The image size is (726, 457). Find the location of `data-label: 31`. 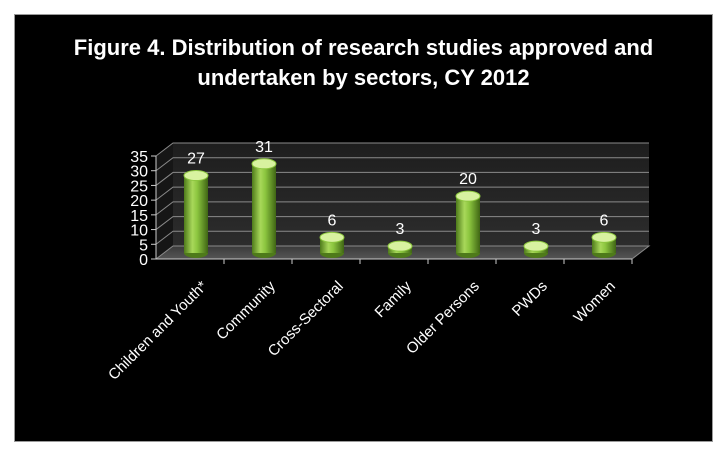

data-label: 31 is located at coordinates (264, 147).